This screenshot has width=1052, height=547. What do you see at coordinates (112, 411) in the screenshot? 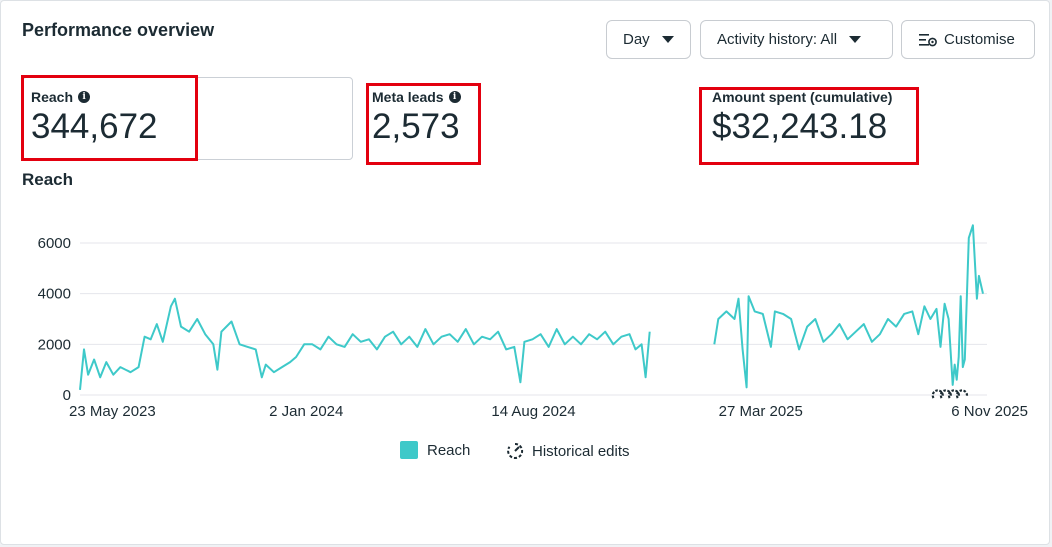
I see `x-tick-label: 23 May 2023` at bounding box center [112, 411].